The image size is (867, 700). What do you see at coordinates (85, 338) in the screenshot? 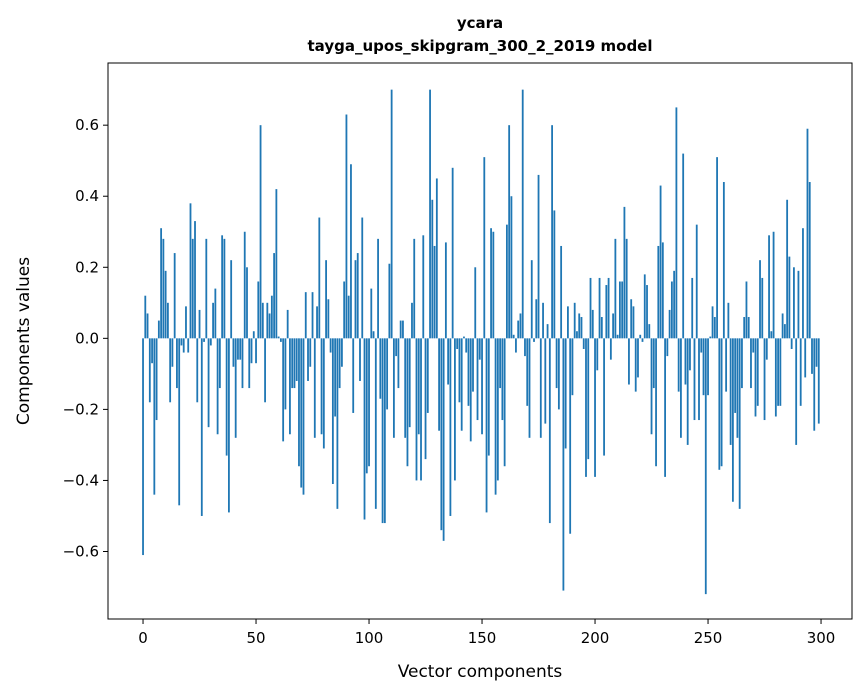
I see `y-axis: −0.6 −0.4 −0.2 0.0 0.2 0.4 0.6` at bounding box center [85, 338].